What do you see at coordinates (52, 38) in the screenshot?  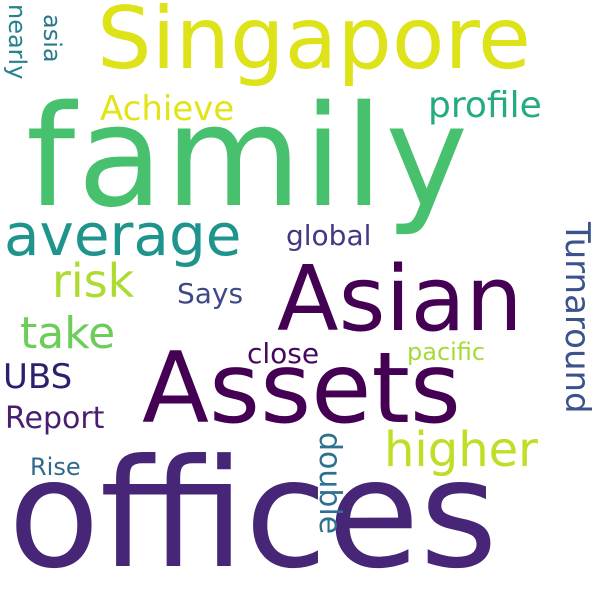 I see `word-asia: asia` at bounding box center [52, 38].